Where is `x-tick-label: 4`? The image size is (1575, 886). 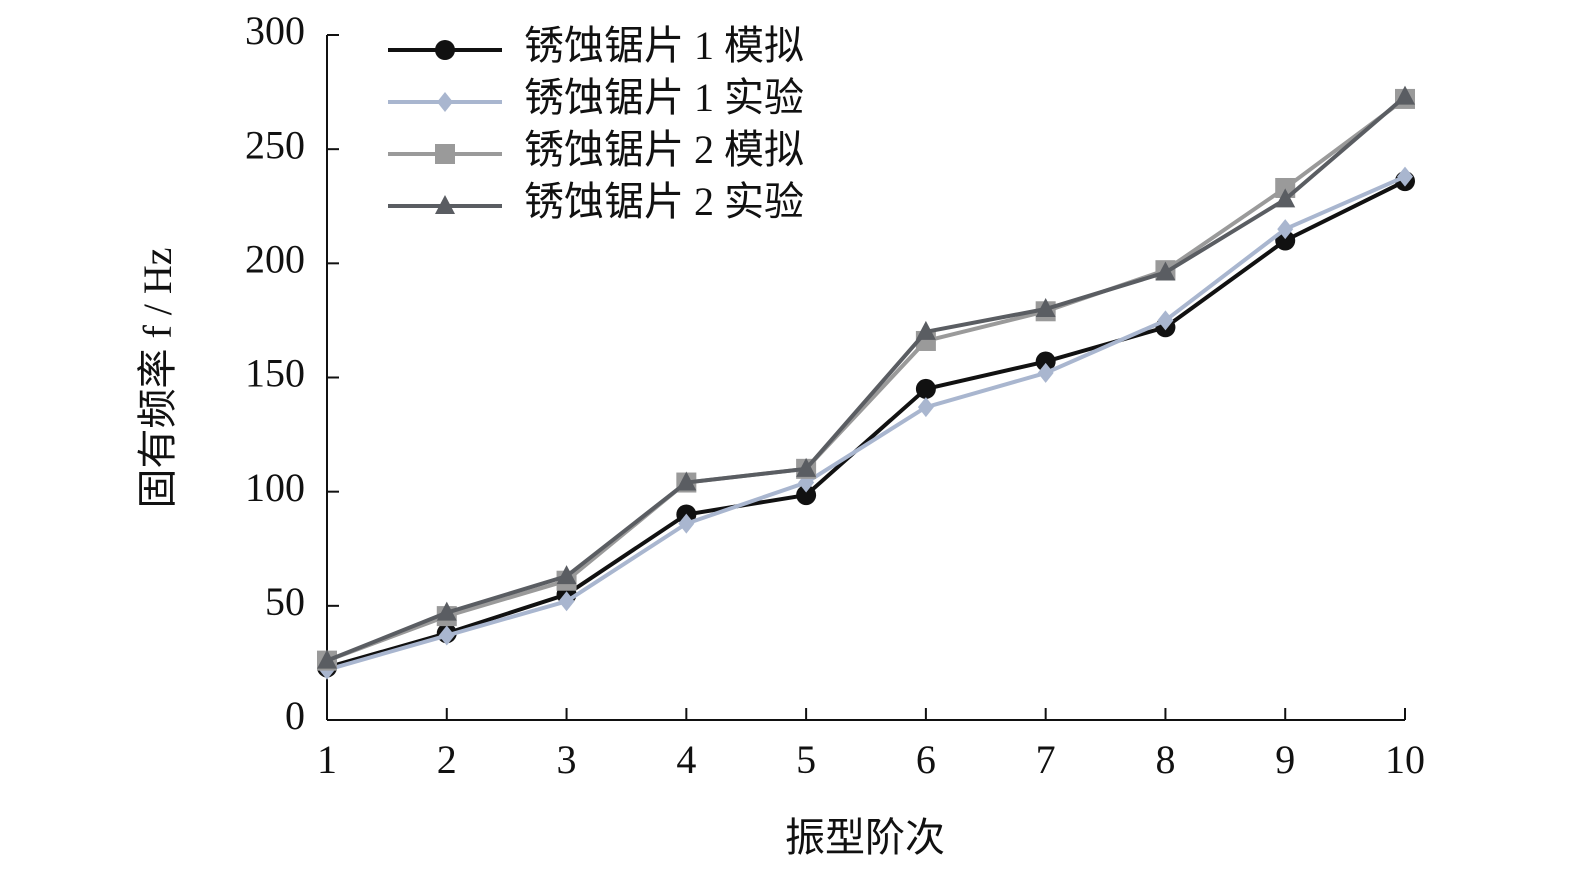 x-tick-label: 4 is located at coordinates (686, 759).